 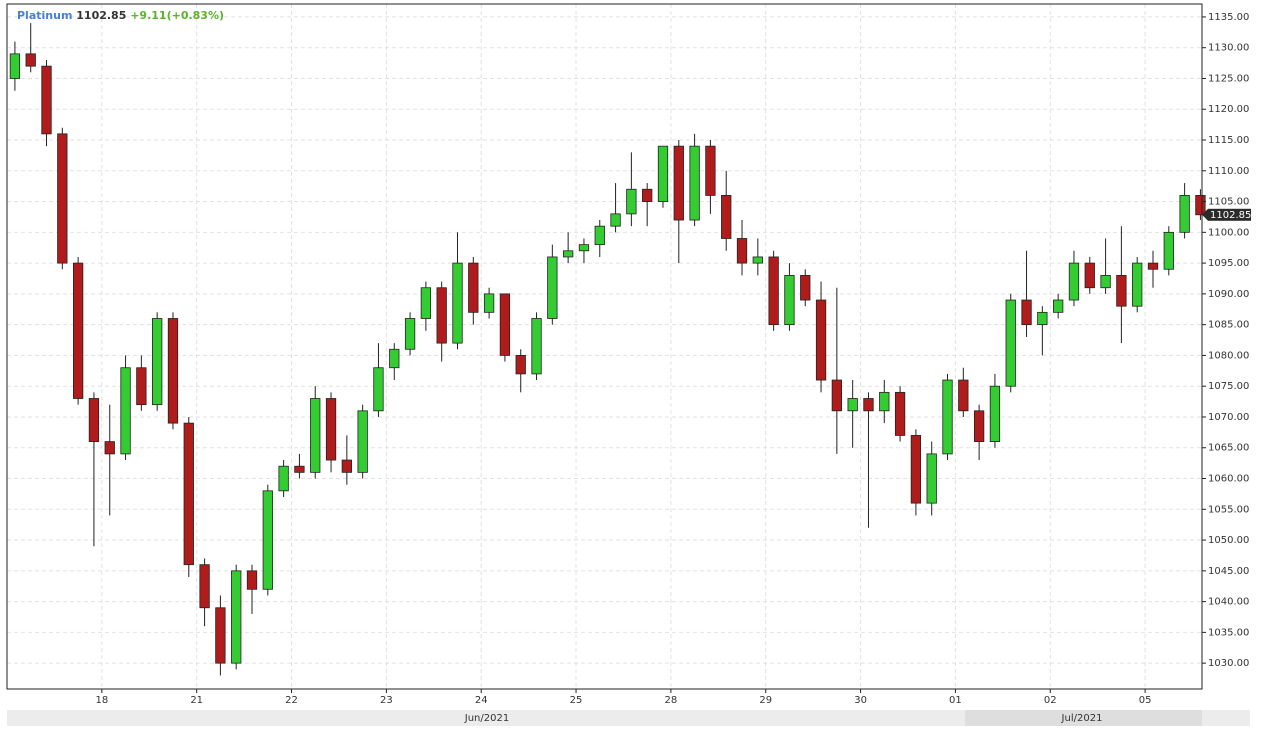 What do you see at coordinates (1228, 663) in the screenshot?
I see `y-tick-label: 1030.00` at bounding box center [1228, 663].